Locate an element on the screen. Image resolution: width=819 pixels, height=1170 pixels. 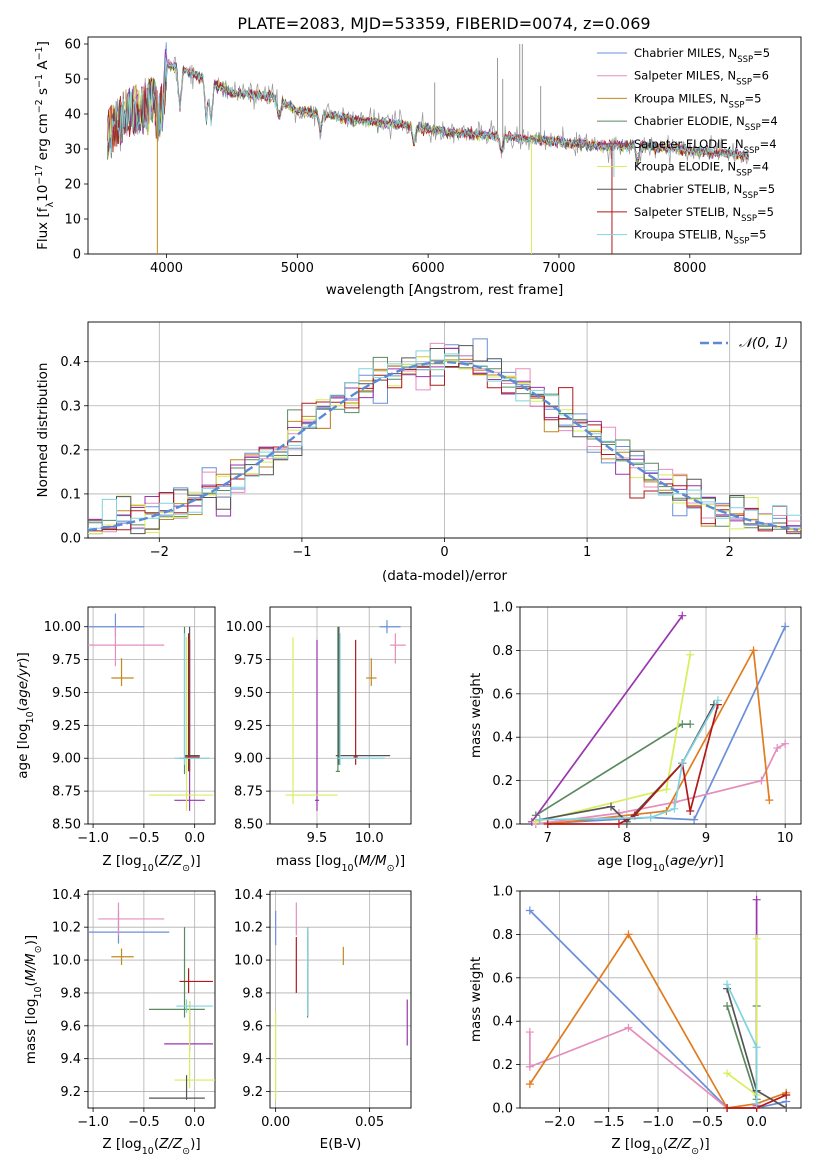
y-tick-label: 0.6 is located at coordinates (502, 978).